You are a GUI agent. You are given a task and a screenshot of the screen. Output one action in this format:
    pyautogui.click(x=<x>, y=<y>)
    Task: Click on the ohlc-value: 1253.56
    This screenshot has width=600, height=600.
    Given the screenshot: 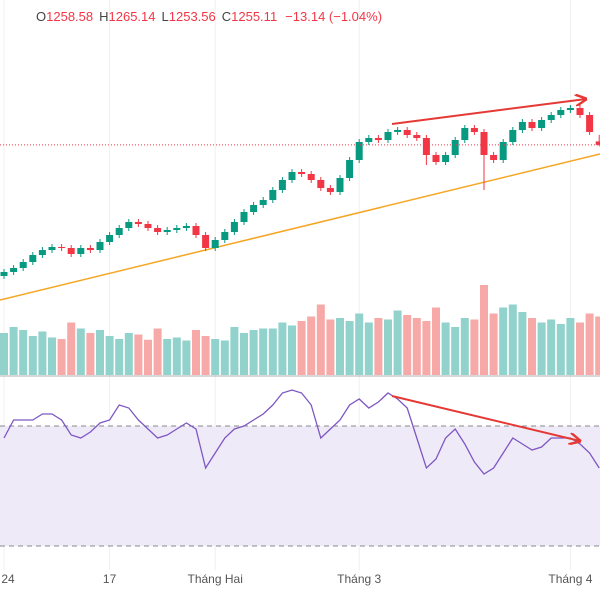 What is the action you would take?
    pyautogui.click(x=192, y=16)
    